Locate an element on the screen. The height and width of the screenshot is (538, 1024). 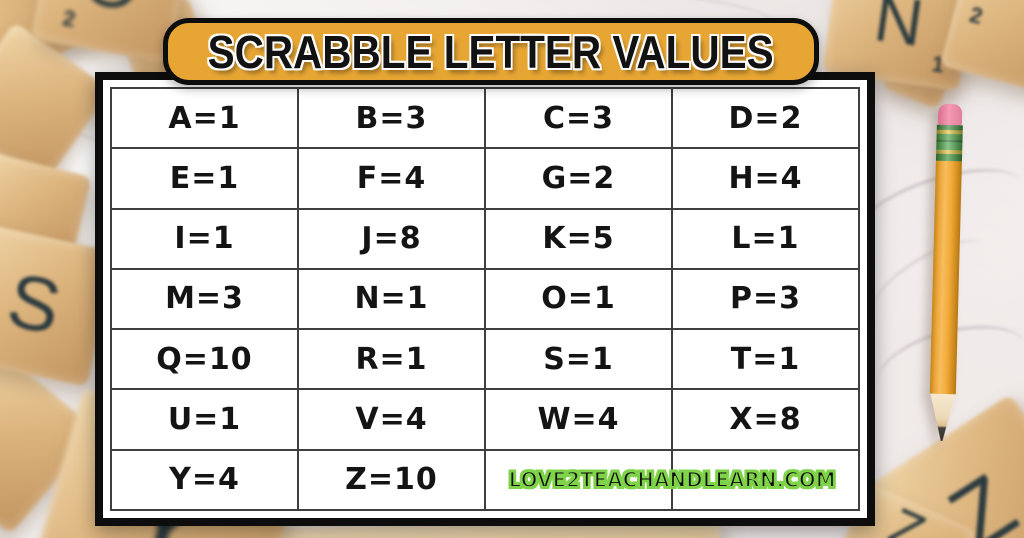
cell-w: W=4 is located at coordinates (578, 419).